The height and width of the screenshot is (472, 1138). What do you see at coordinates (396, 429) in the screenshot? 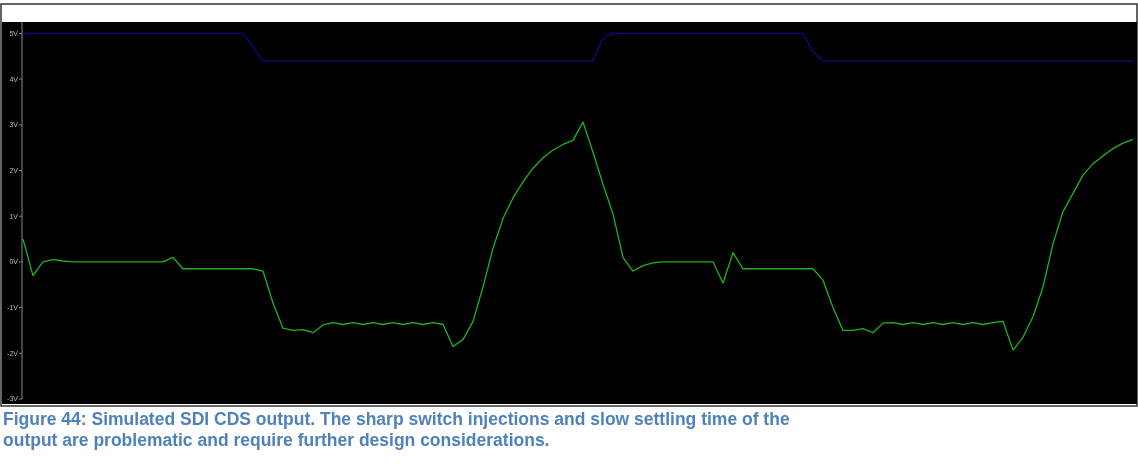
I see `caption: Figure 44: Simulated SDI CDS output. The sharp switch injections and slow settling time of the output are problematic and require further design considerations.` at bounding box center [396, 429].